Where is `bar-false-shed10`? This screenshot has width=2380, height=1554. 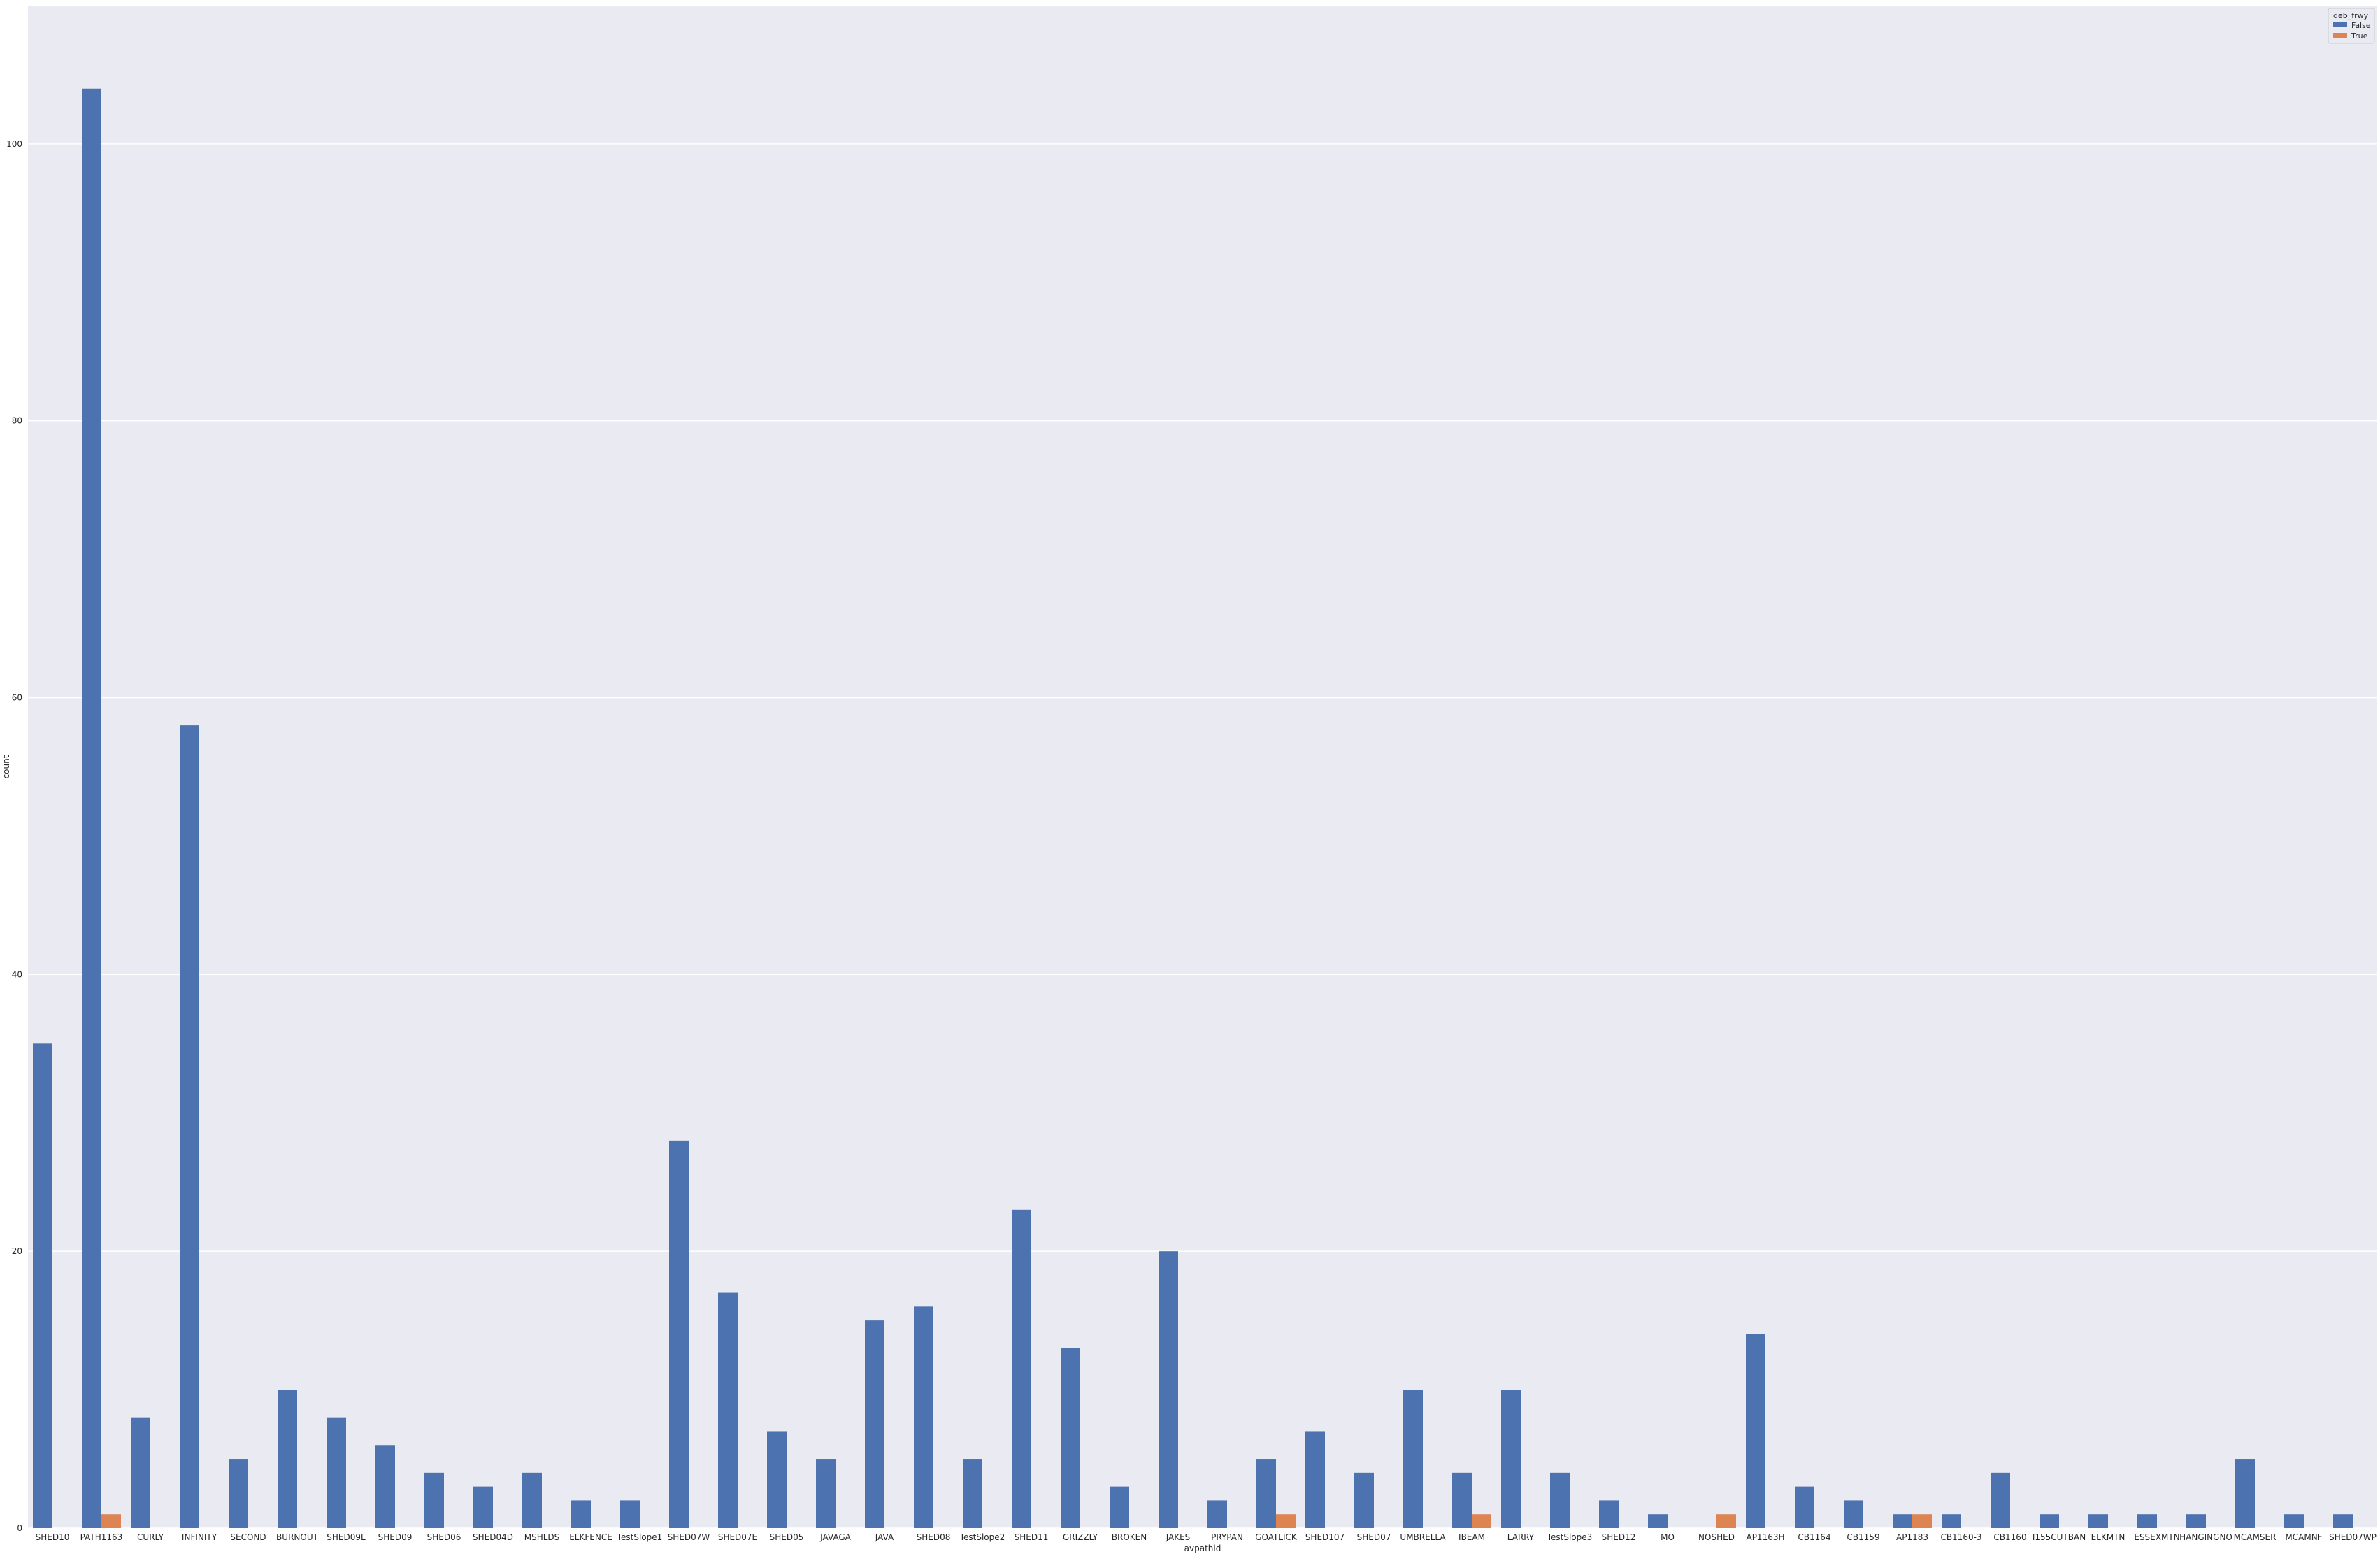 bar-false-shed10 is located at coordinates (42, 1285).